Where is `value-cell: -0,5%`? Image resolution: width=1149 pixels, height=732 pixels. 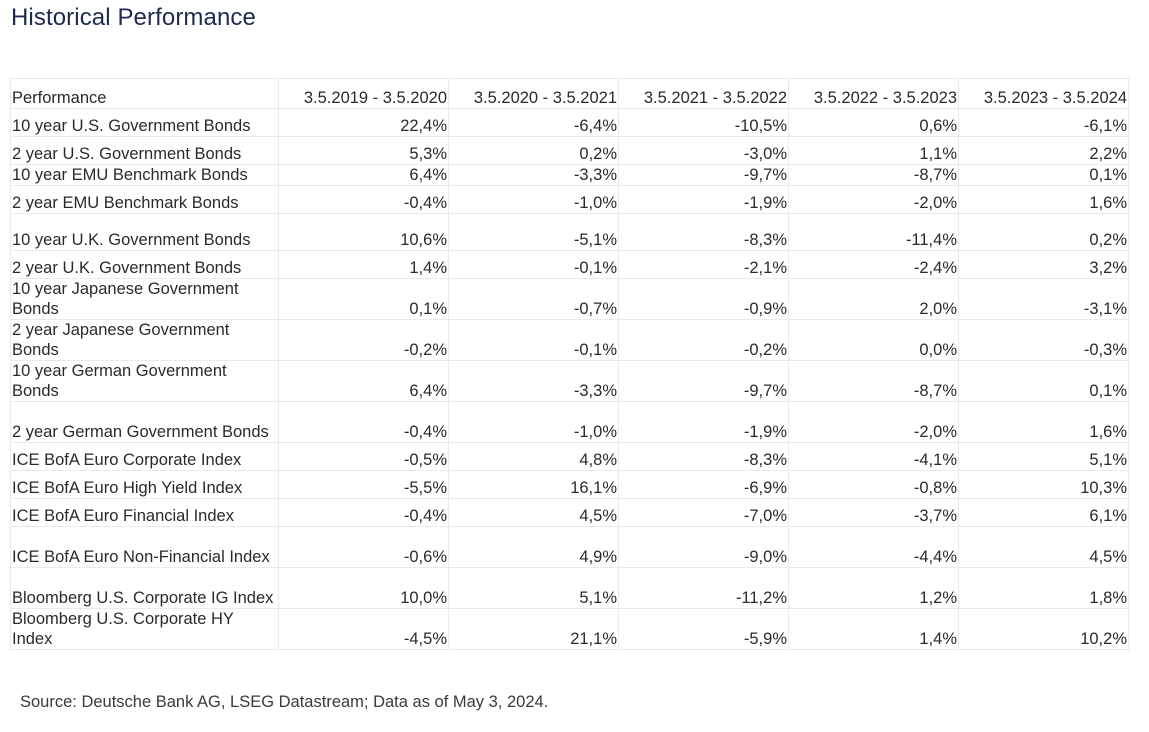
value-cell: -0,5% is located at coordinates (363, 456).